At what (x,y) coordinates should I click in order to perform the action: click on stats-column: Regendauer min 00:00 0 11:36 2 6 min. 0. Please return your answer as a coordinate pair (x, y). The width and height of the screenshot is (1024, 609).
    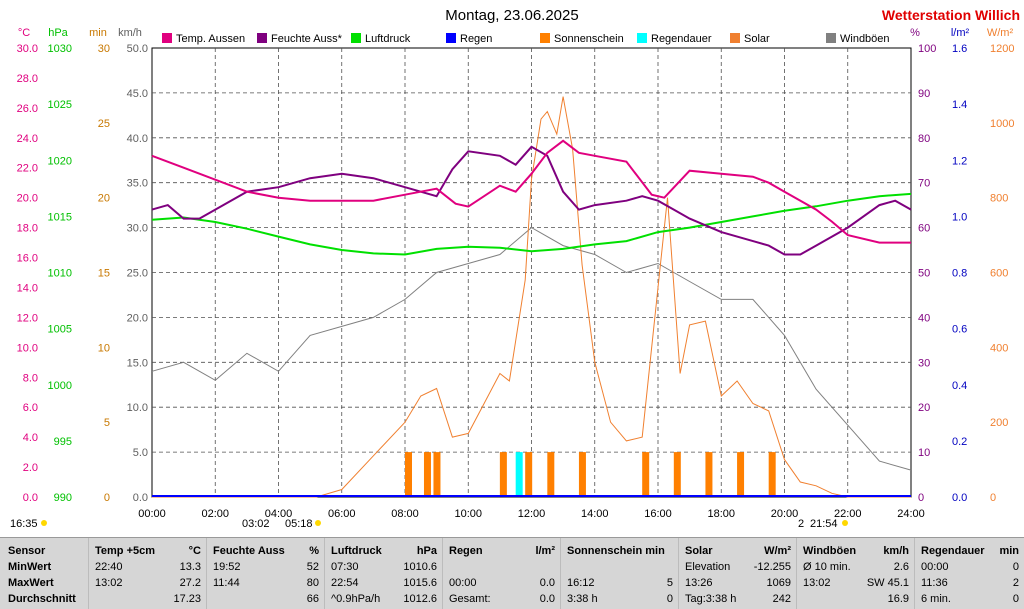
    Looking at the image, I should click on (969, 573).